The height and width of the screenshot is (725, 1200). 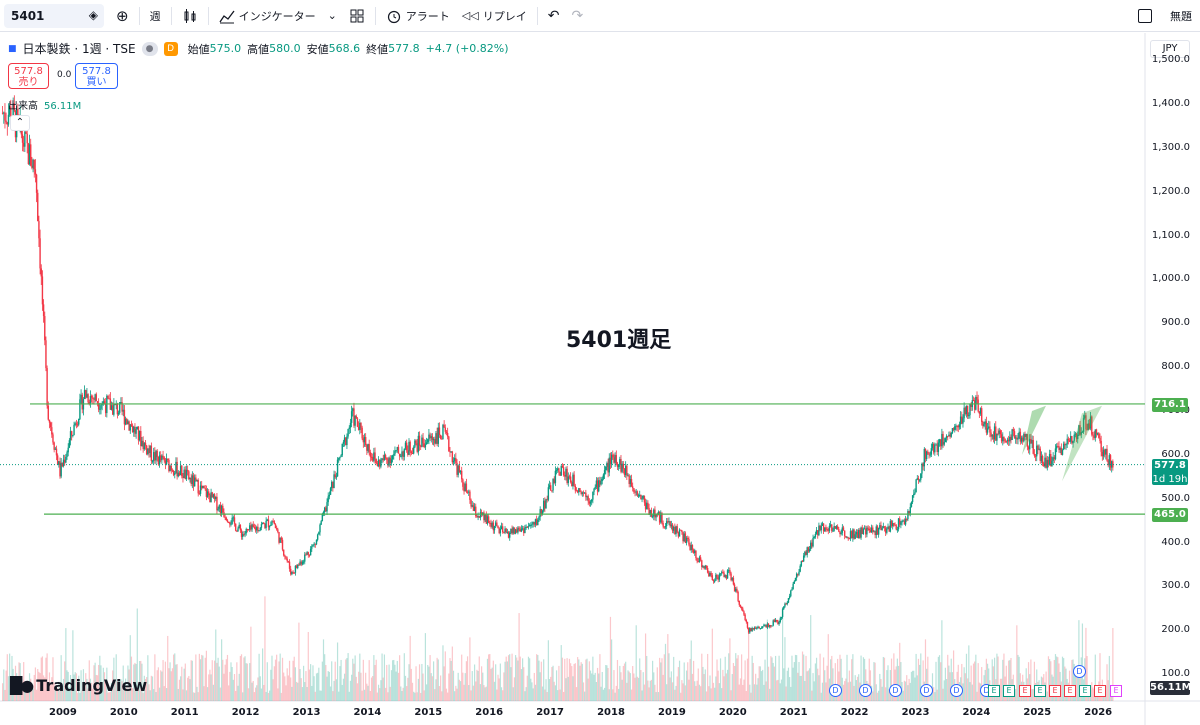 What do you see at coordinates (1082, 443) in the screenshot?
I see `trend-arrow-drawing` at bounding box center [1082, 443].